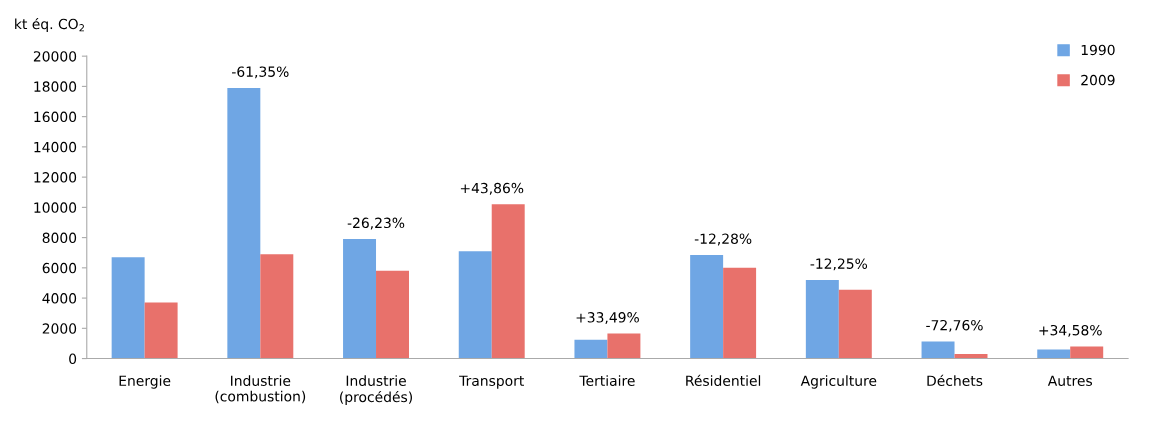  I want to click on annotation: -12,28%, so click(723, 239).